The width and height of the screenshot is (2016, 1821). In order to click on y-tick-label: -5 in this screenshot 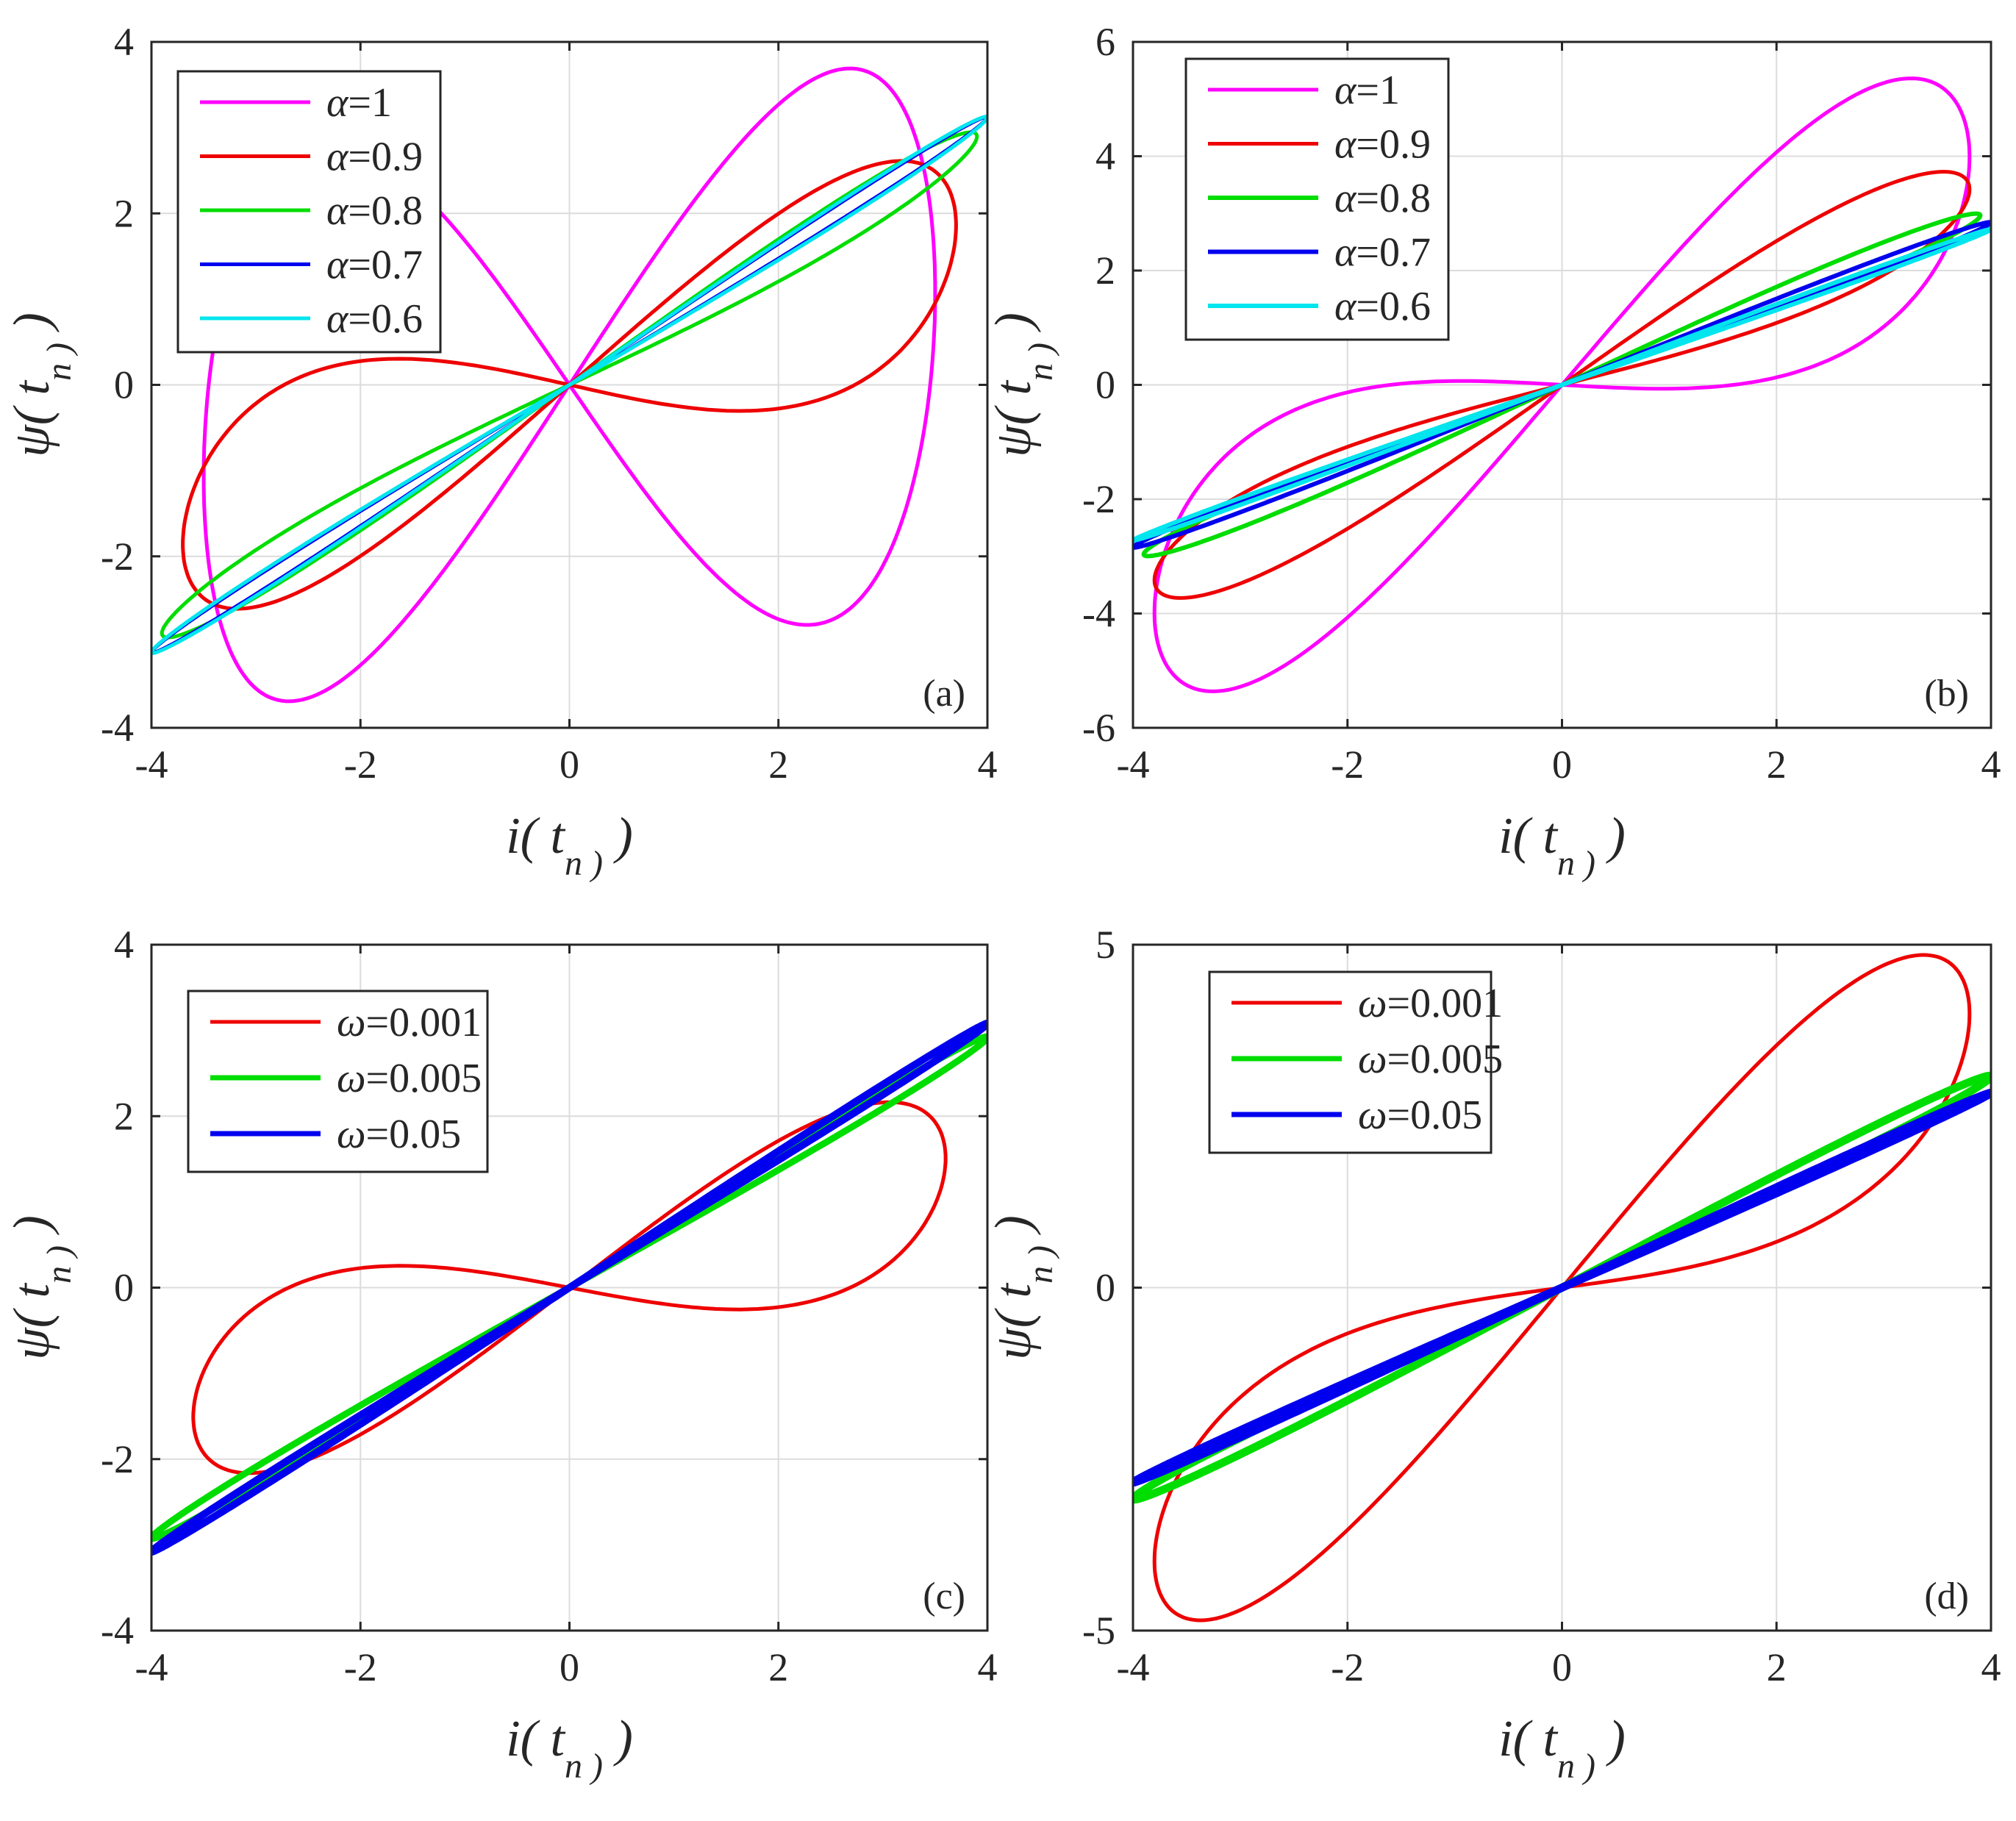, I will do `click(1098, 1631)`.